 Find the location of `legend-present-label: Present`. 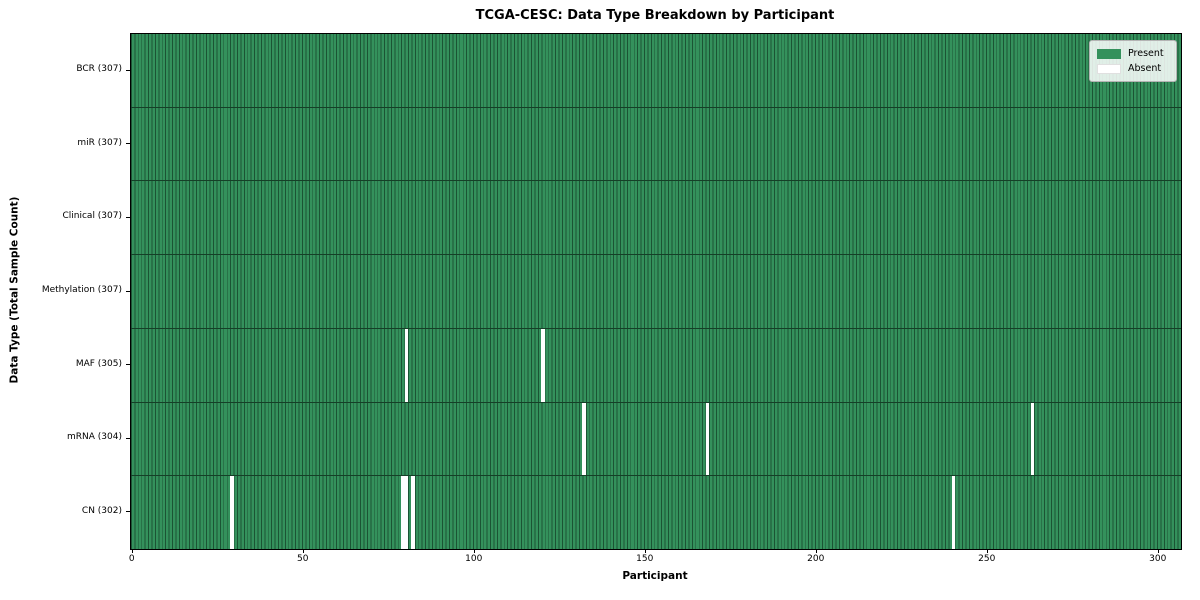

legend-present-label: Present is located at coordinates (1146, 53).